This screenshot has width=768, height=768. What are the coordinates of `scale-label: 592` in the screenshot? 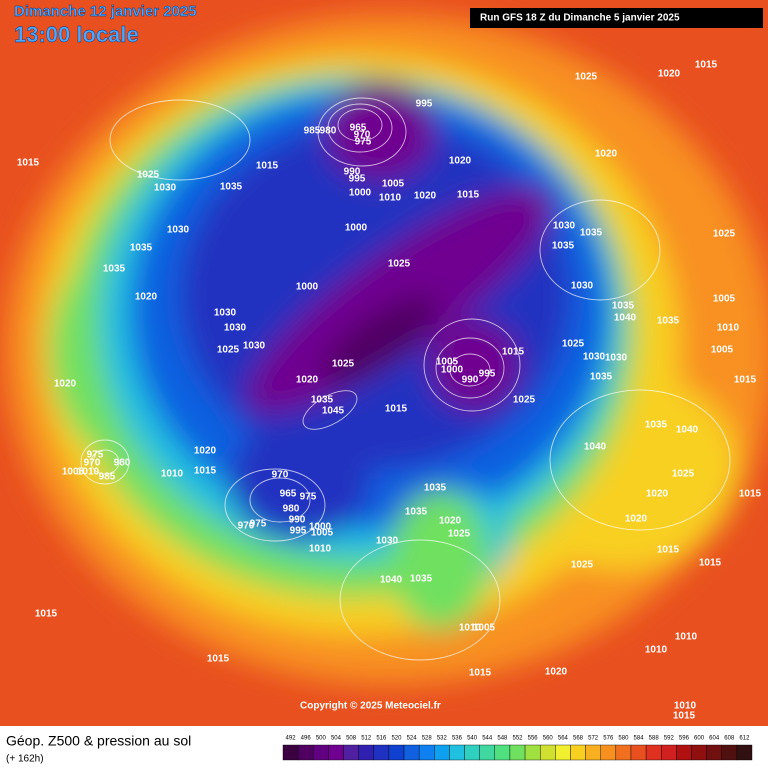 It's located at (669, 739).